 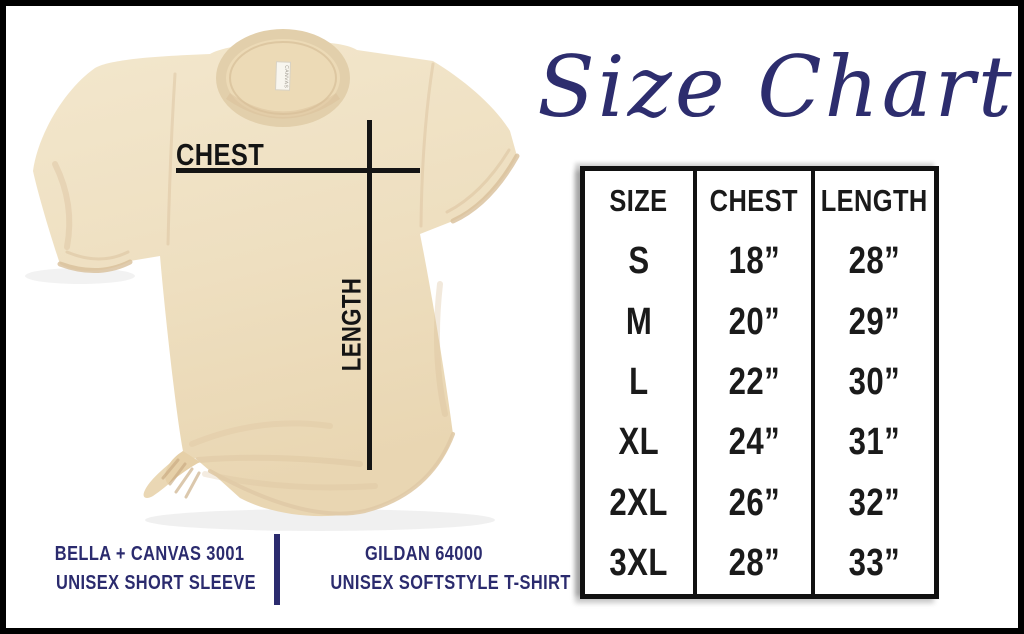 What do you see at coordinates (874, 381) in the screenshot?
I see `table-row-l-length: 30”` at bounding box center [874, 381].